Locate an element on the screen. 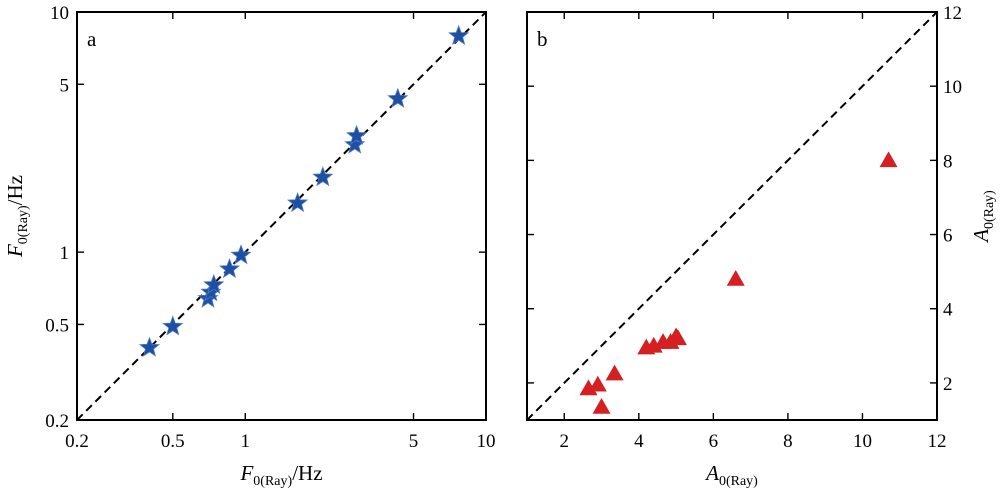  panel-label: b is located at coordinates (542, 39).